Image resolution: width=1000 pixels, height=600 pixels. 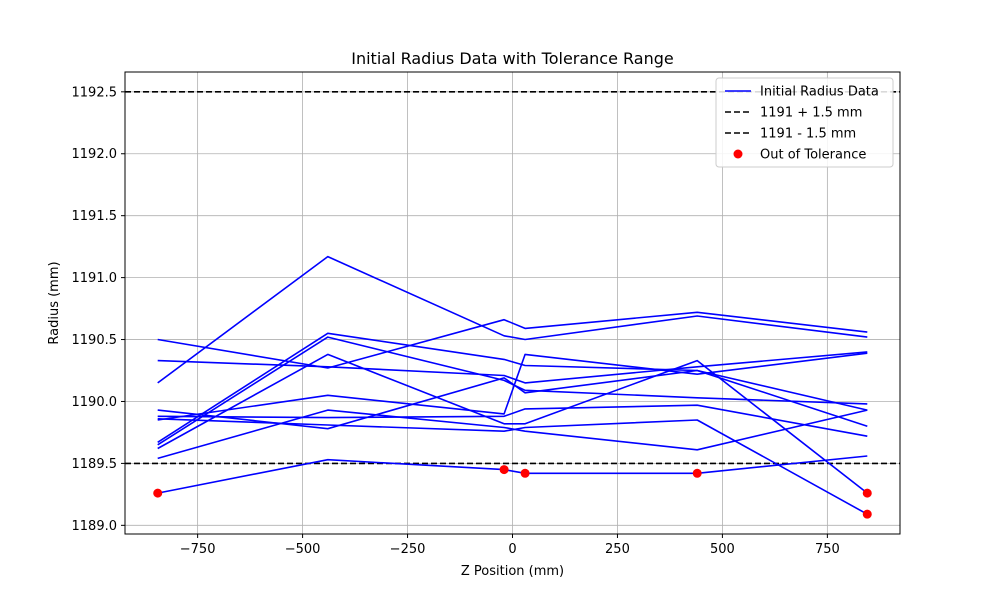 I want to click on legend-label: Out of Tolerance, so click(x=813, y=155).